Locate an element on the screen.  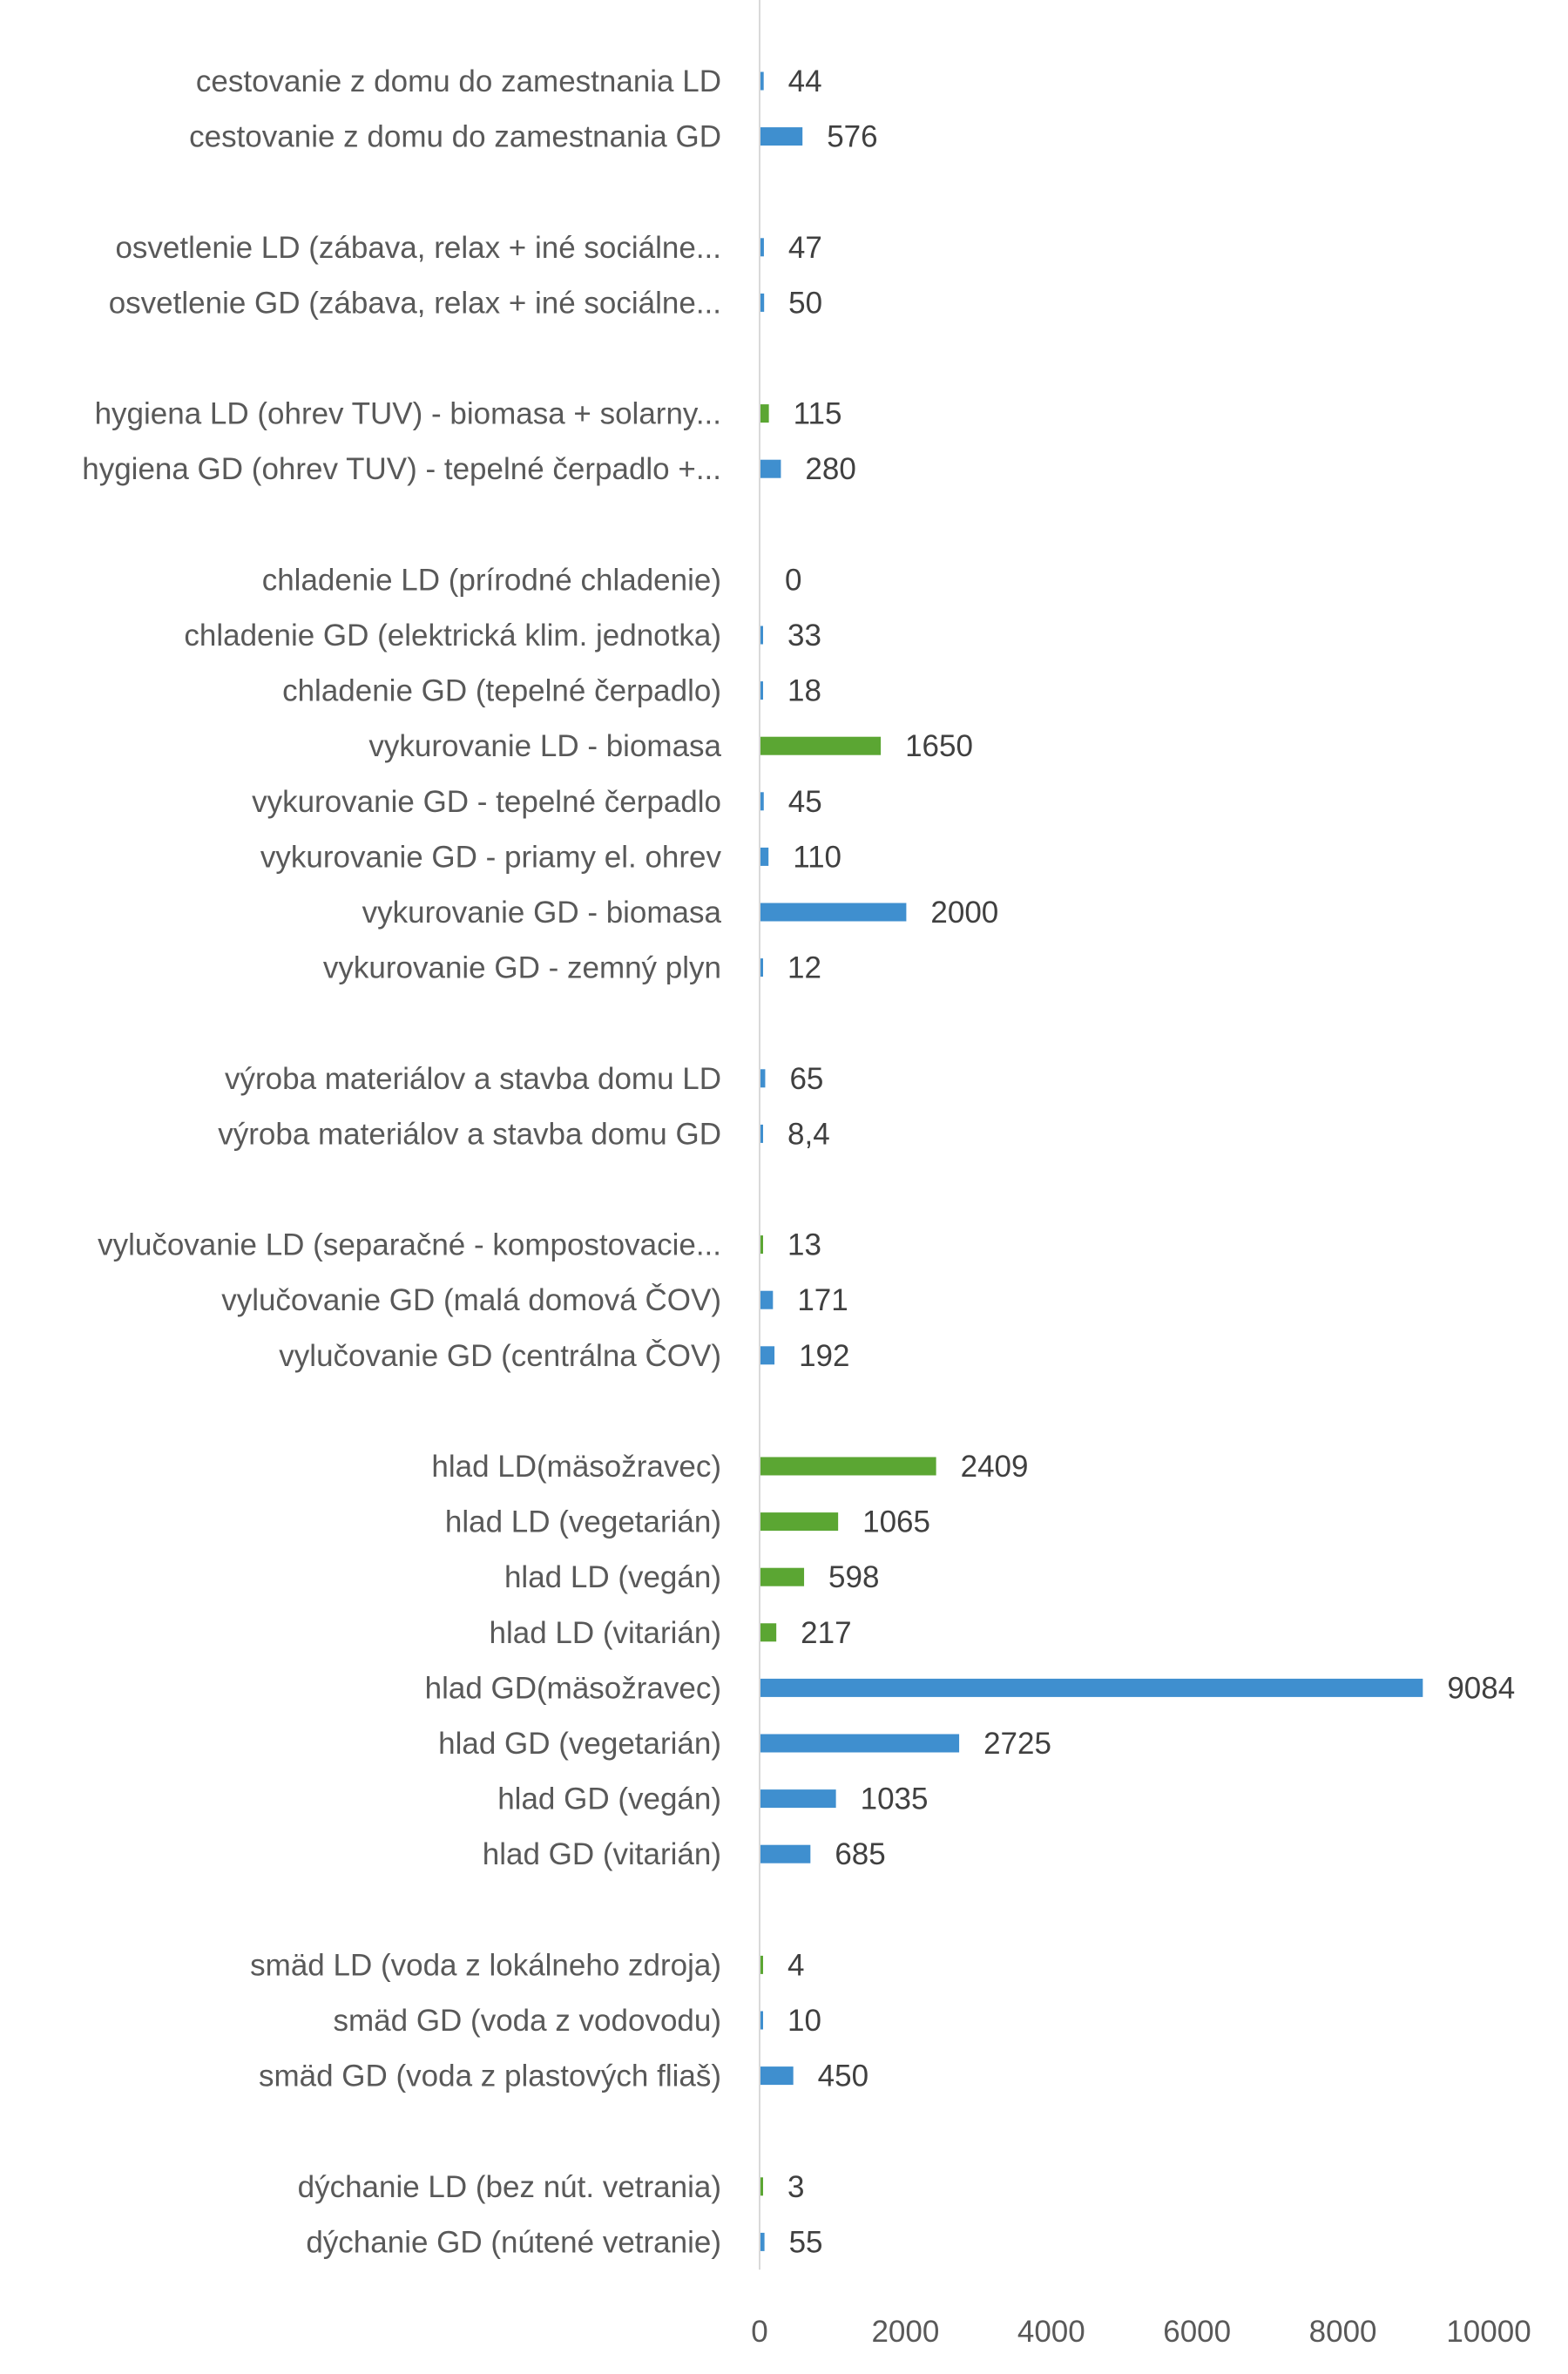
data-label: 2000 is located at coordinates (964, 913).